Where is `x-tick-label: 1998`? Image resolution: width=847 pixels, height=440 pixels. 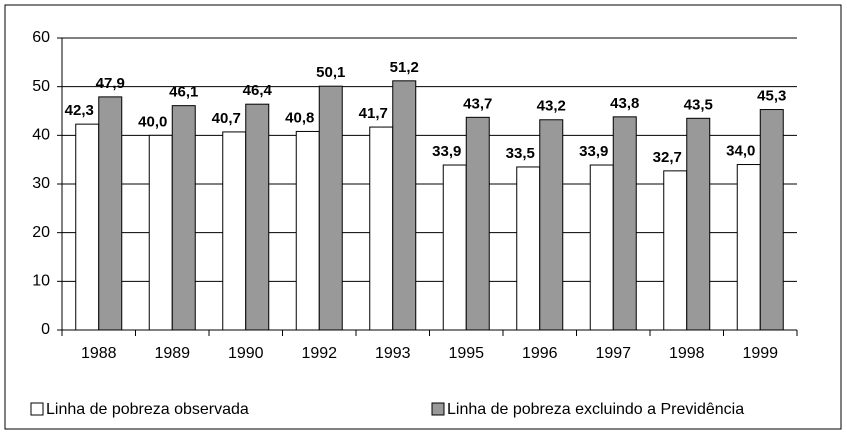 x-tick-label: 1998 is located at coordinates (687, 353).